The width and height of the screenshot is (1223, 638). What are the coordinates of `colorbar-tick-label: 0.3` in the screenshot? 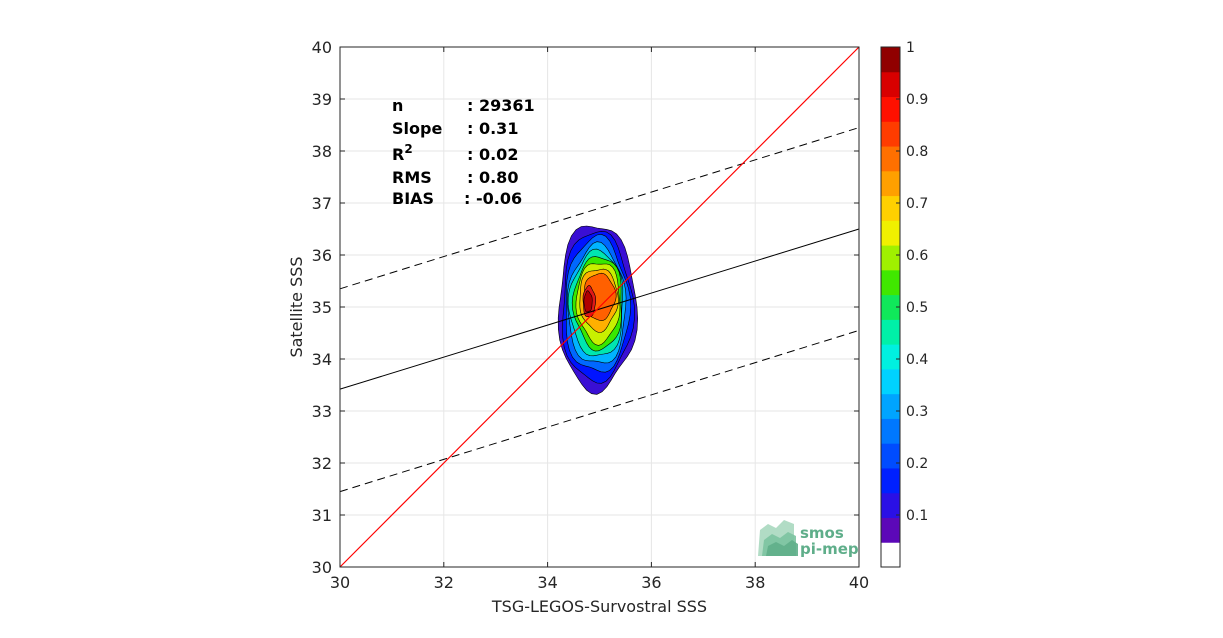 It's located at (917, 412).